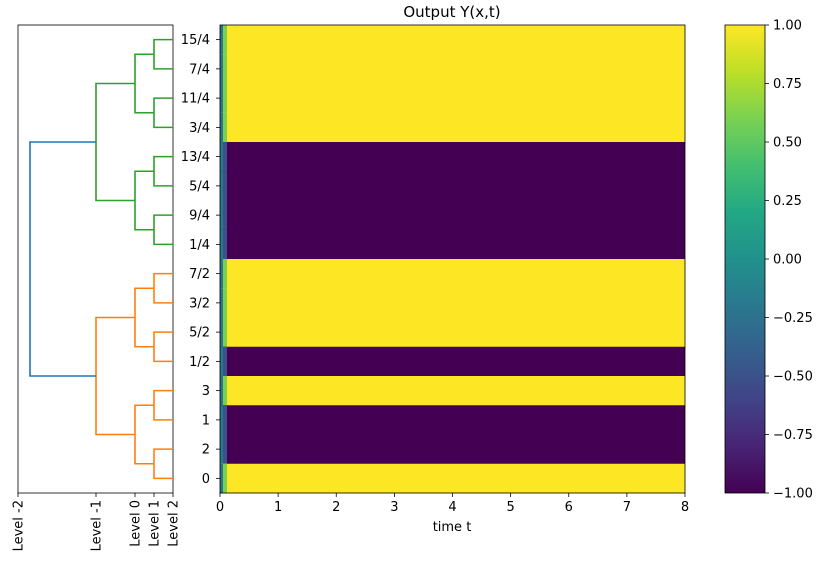 This screenshot has width=817, height=561. I want to click on x-axis-label: time t, so click(452, 527).